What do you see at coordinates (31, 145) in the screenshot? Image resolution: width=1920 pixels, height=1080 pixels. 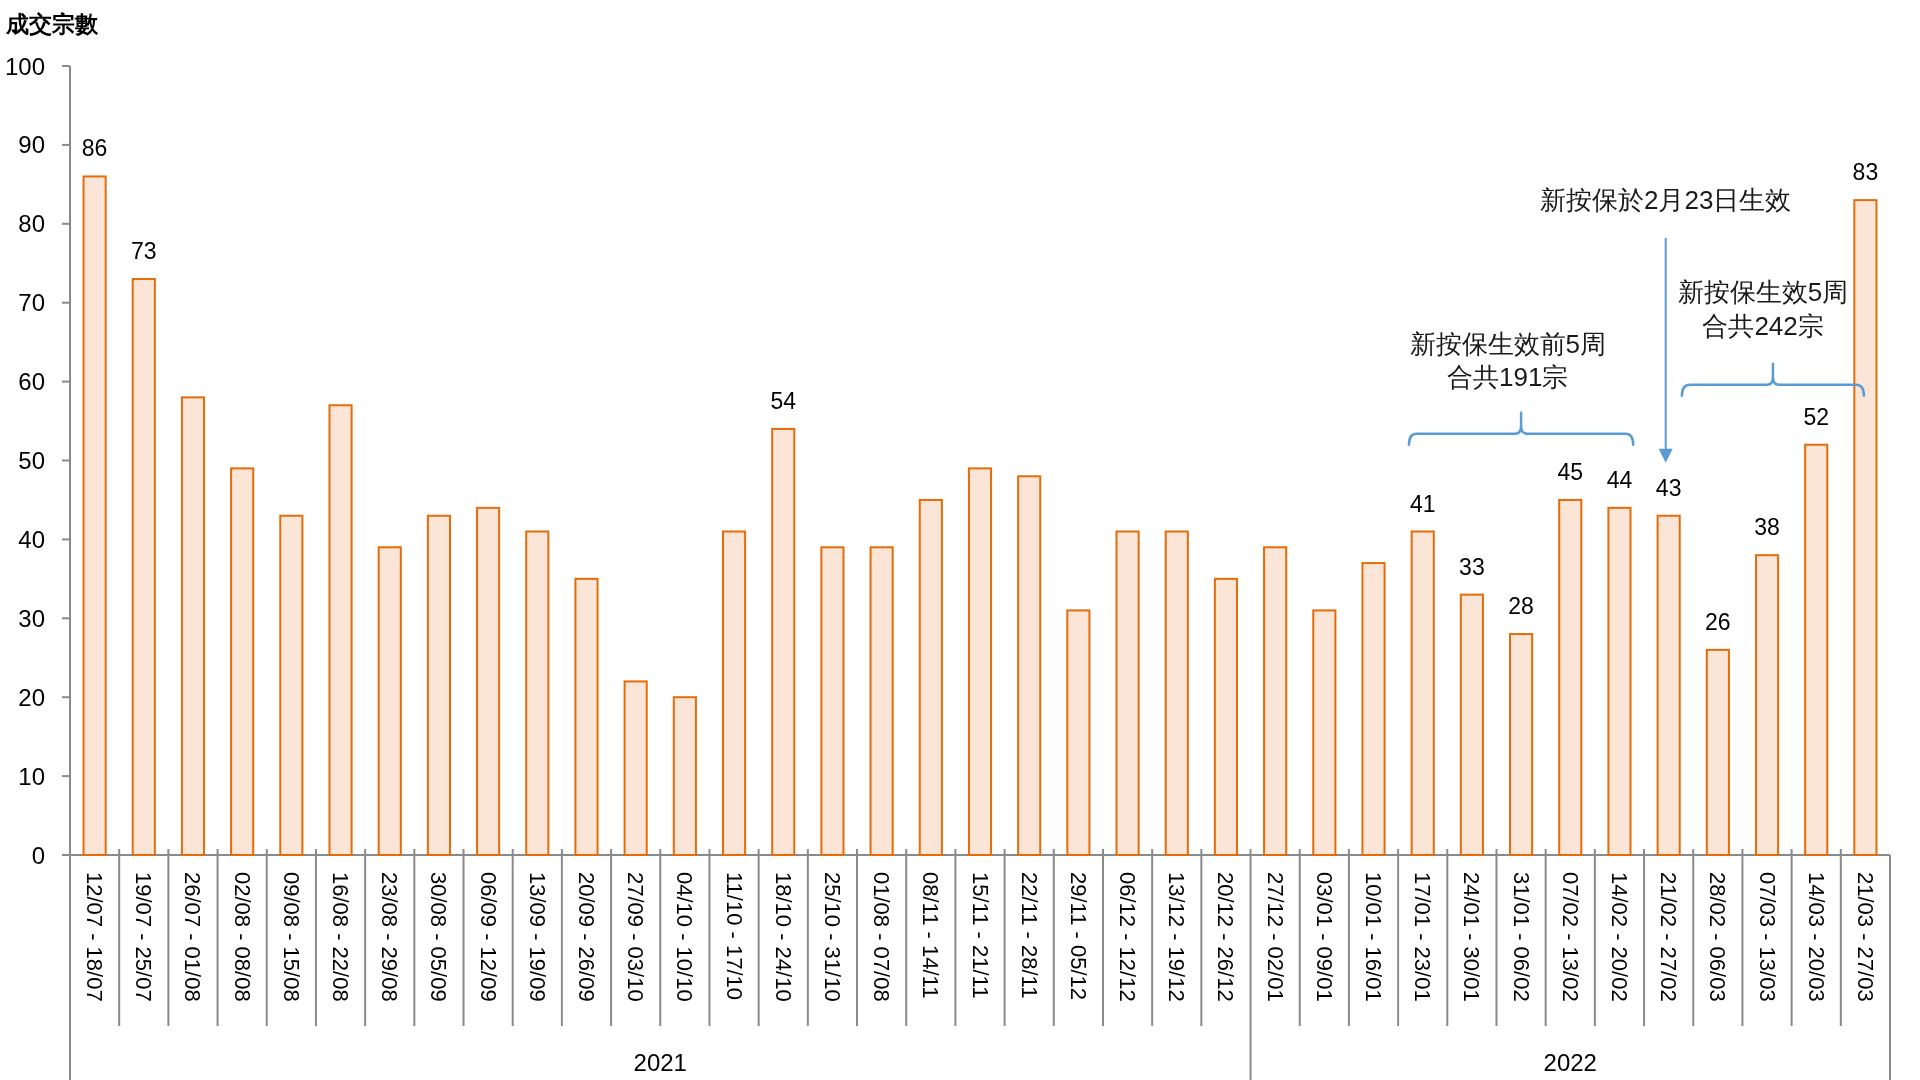 I see `y-tick-label: 90` at bounding box center [31, 145].